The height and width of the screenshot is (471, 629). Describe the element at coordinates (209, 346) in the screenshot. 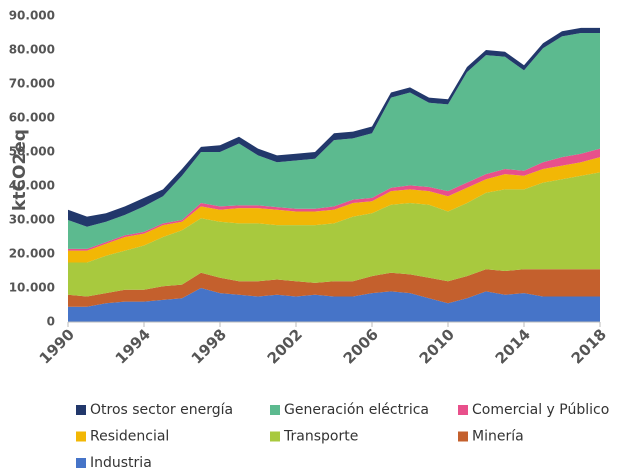

I see `x-tick-label: 1998` at that location.